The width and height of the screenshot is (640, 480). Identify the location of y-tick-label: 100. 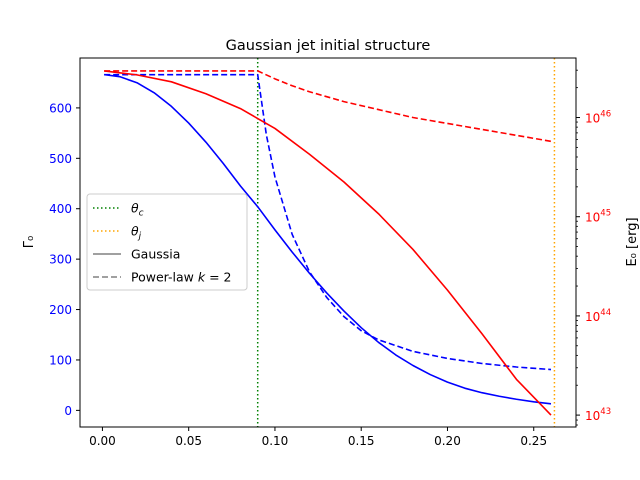
(60, 360).